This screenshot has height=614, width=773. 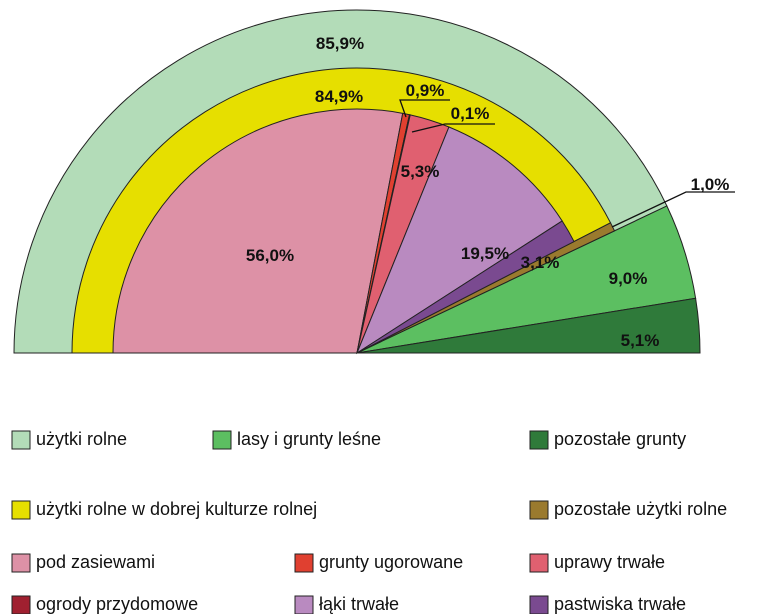 What do you see at coordinates (485, 253) in the screenshot?
I see `value-label: 19,5%` at bounding box center [485, 253].